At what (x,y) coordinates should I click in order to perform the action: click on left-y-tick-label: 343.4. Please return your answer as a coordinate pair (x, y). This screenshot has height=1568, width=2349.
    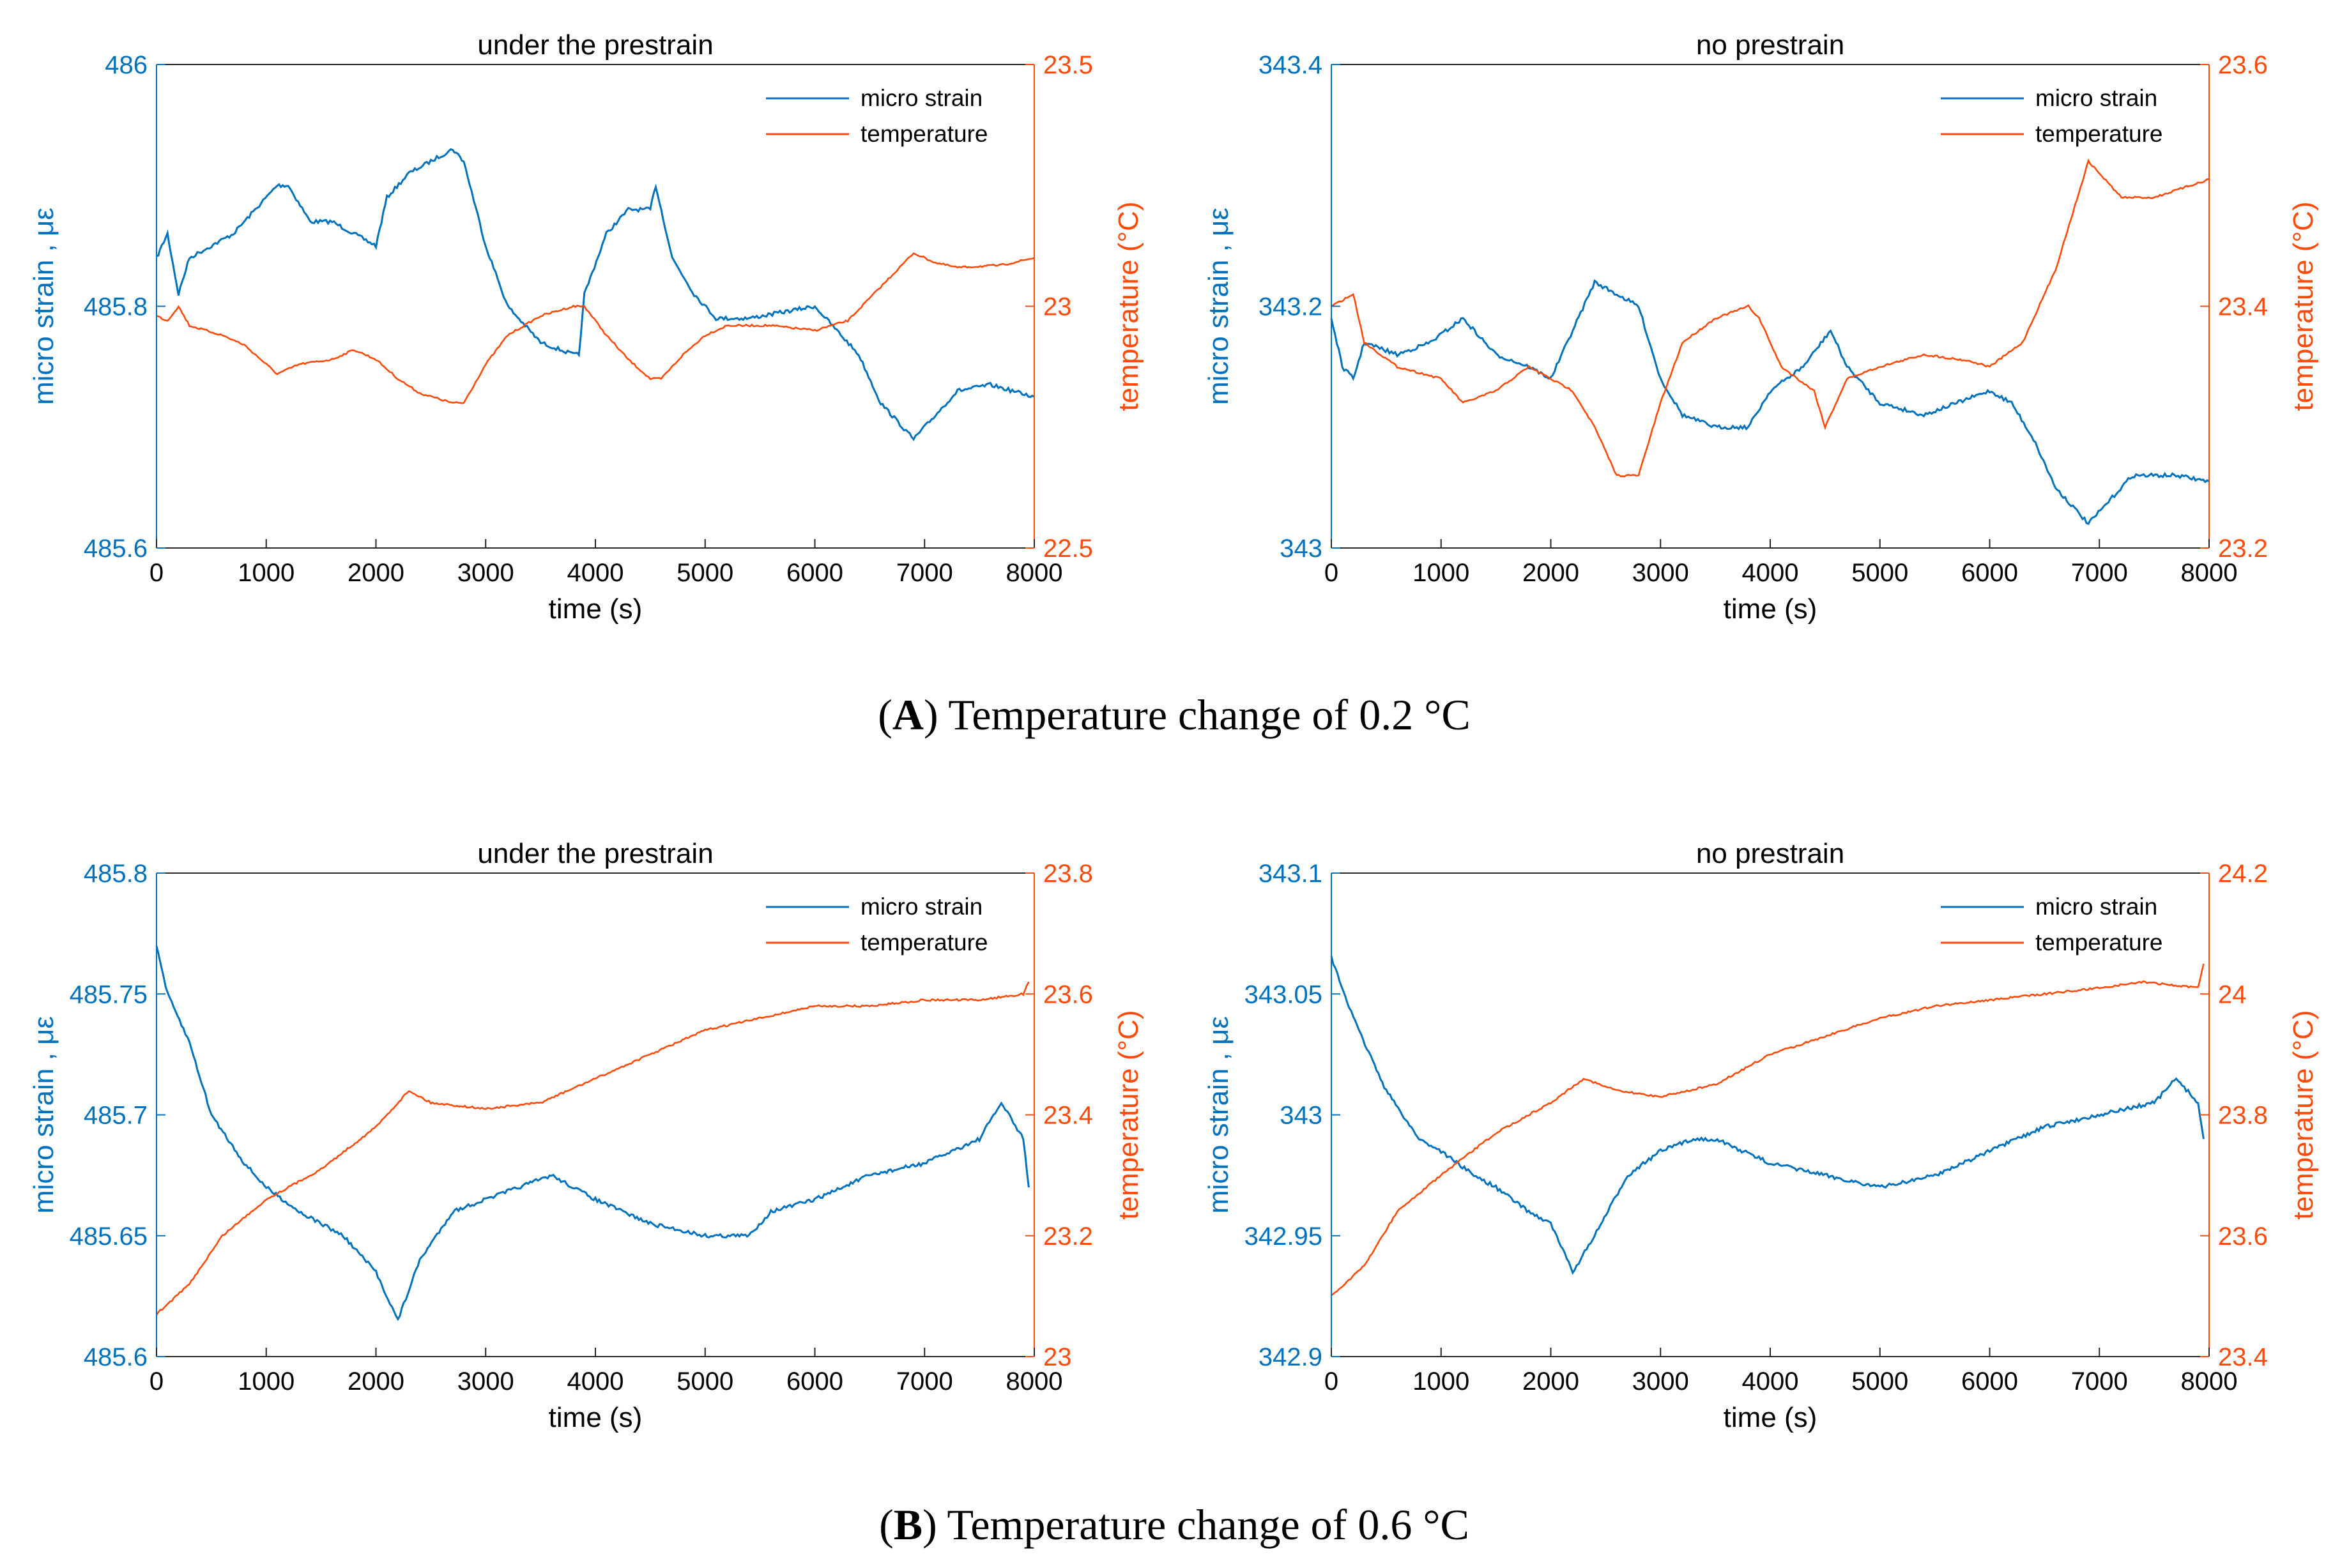
    Looking at the image, I should click on (1290, 65).